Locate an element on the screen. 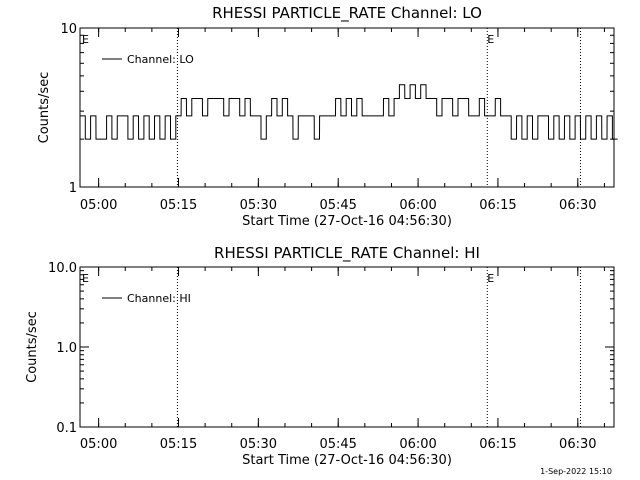 Image resolution: width=640 pixels, height=480 pixels. series-line is located at coordinates (349, 112).